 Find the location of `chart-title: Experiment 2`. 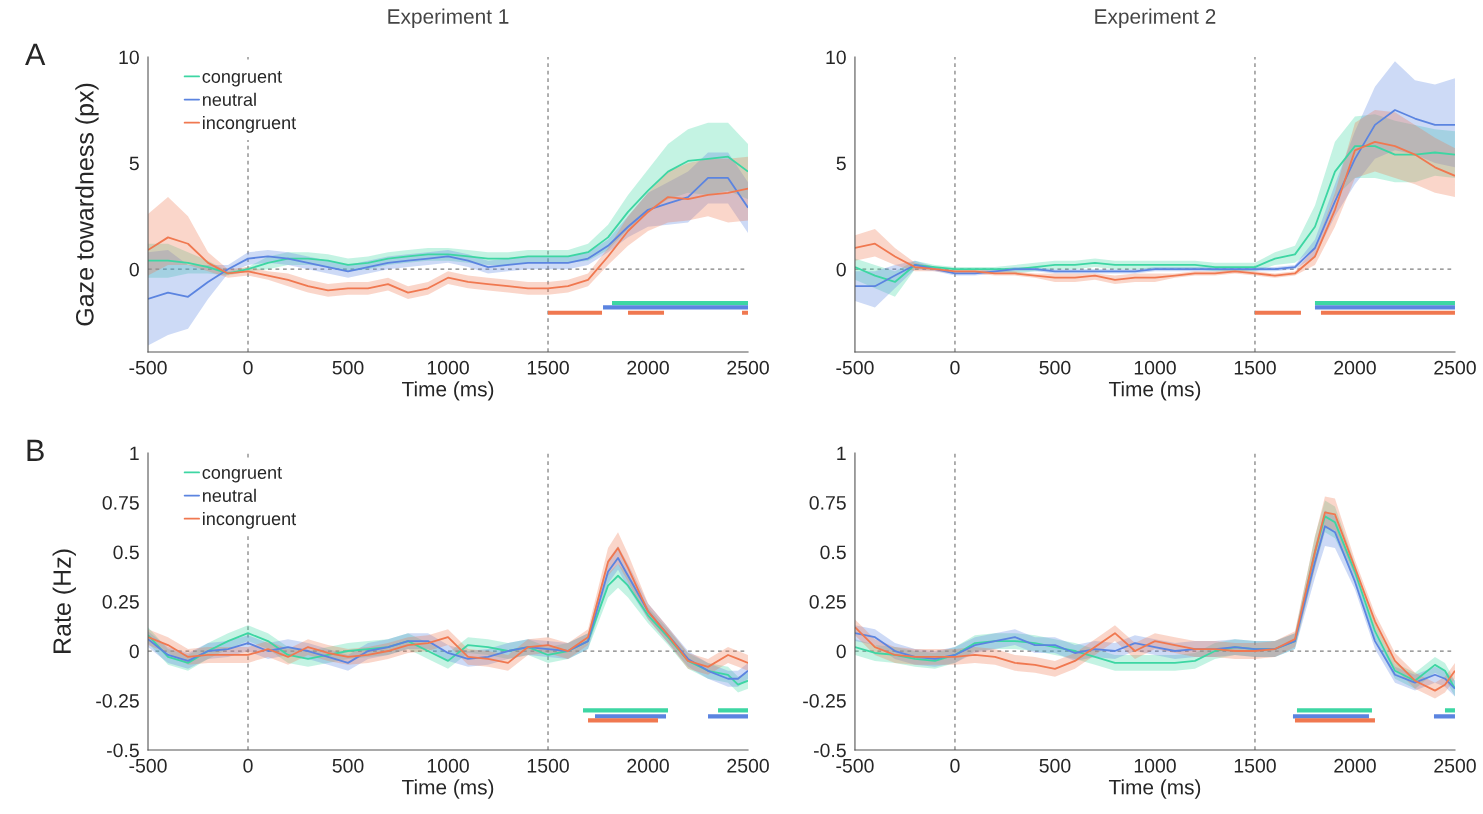

chart-title: Experiment 2 is located at coordinates (1155, 18).